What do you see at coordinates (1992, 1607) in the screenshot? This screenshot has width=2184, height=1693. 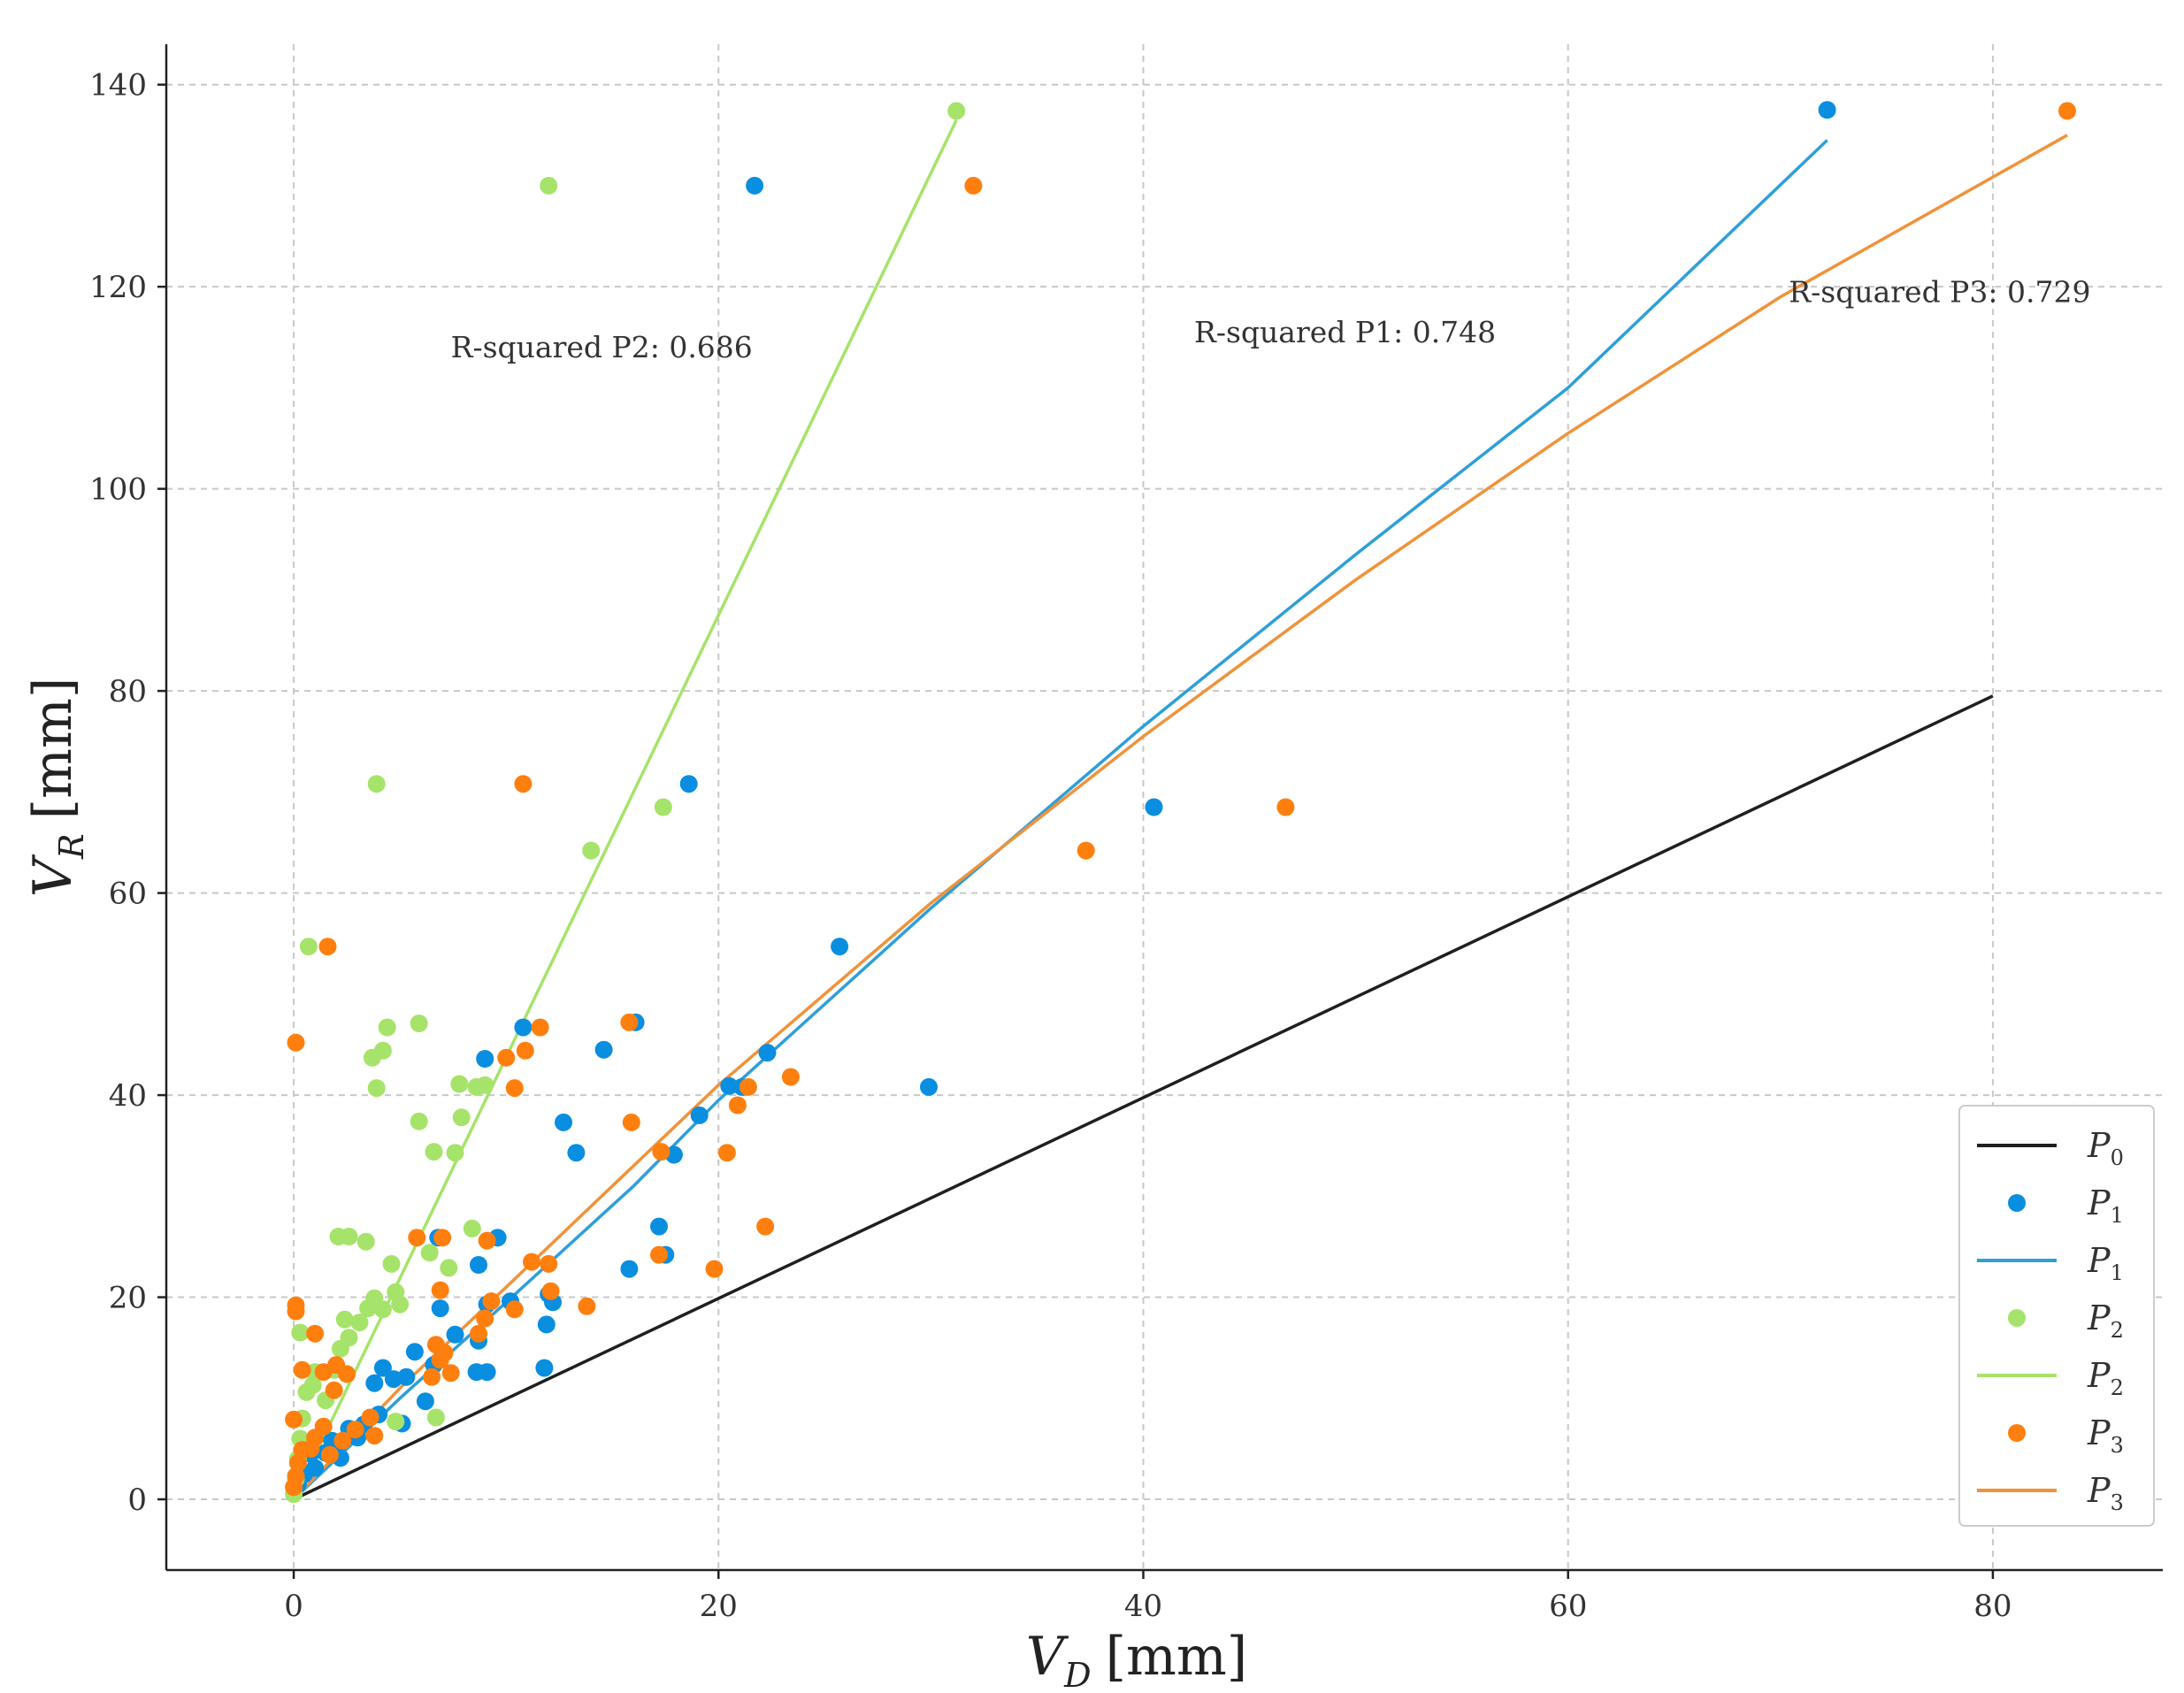 I see `x-tick-label: 80` at bounding box center [1992, 1607].